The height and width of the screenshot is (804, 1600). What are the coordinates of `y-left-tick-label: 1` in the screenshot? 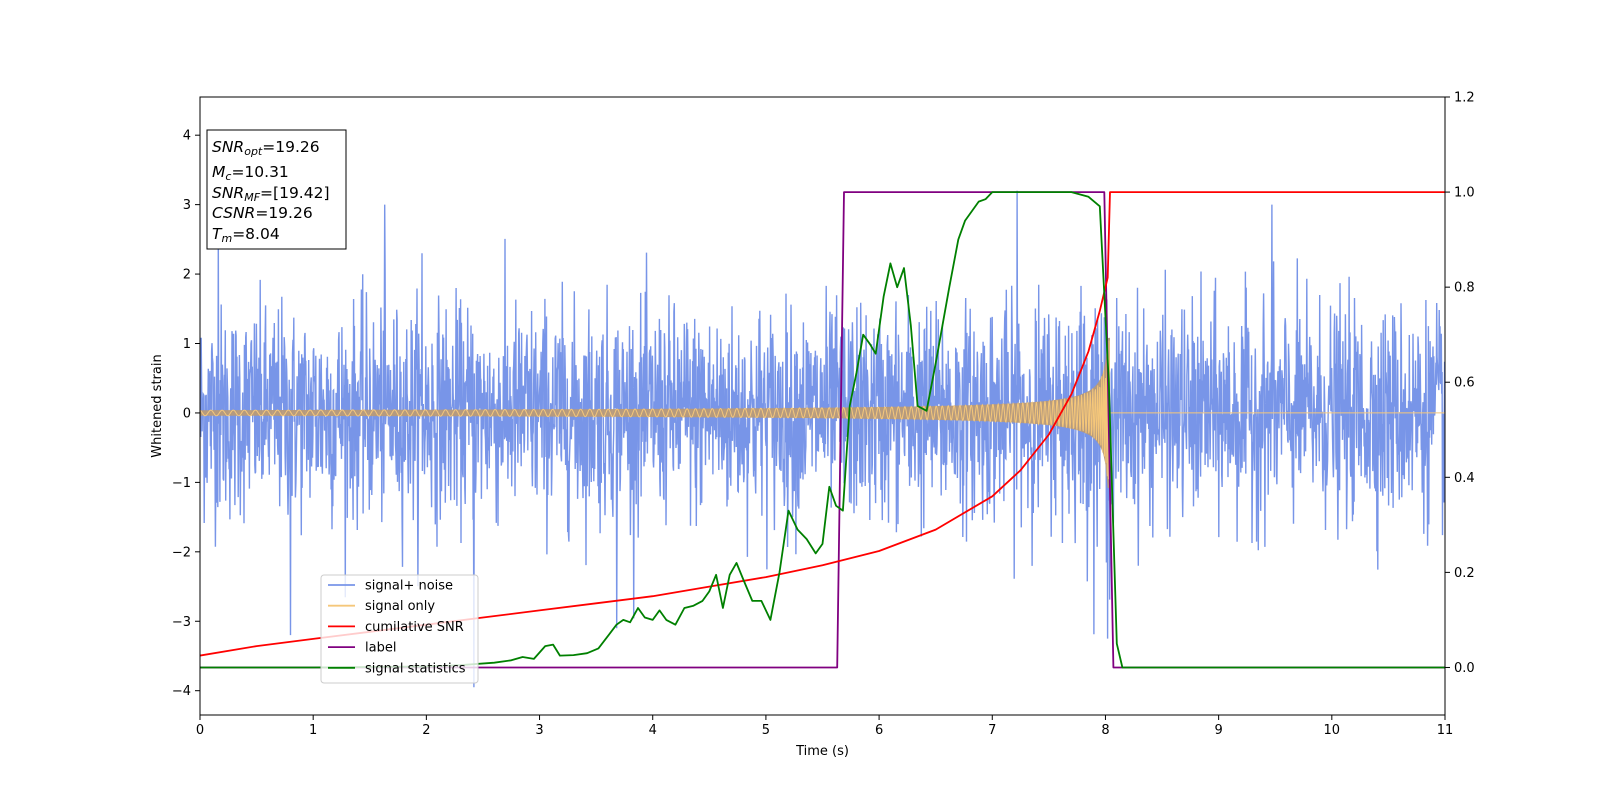 It's located at (187, 344).